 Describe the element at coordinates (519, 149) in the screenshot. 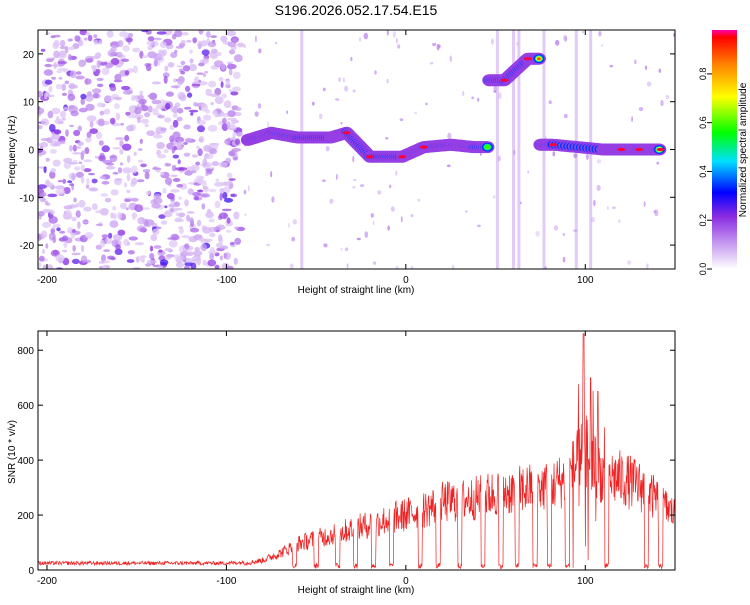

I see `vertical-streak` at that location.